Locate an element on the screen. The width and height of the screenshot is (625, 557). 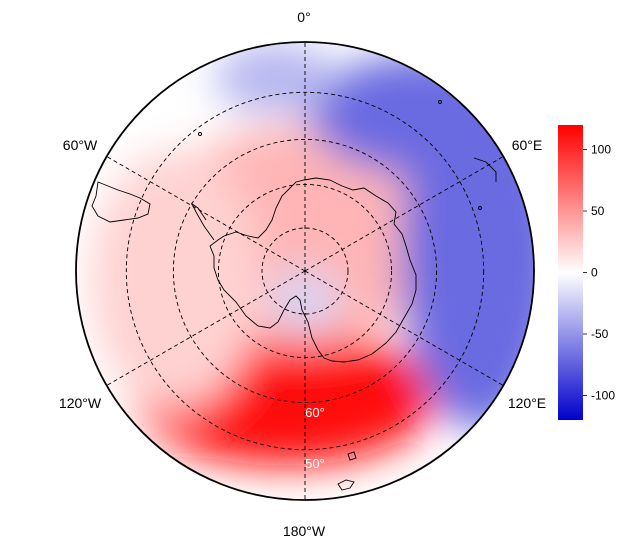
colorbar-tick-label--50: -50 is located at coordinates (600, 334).